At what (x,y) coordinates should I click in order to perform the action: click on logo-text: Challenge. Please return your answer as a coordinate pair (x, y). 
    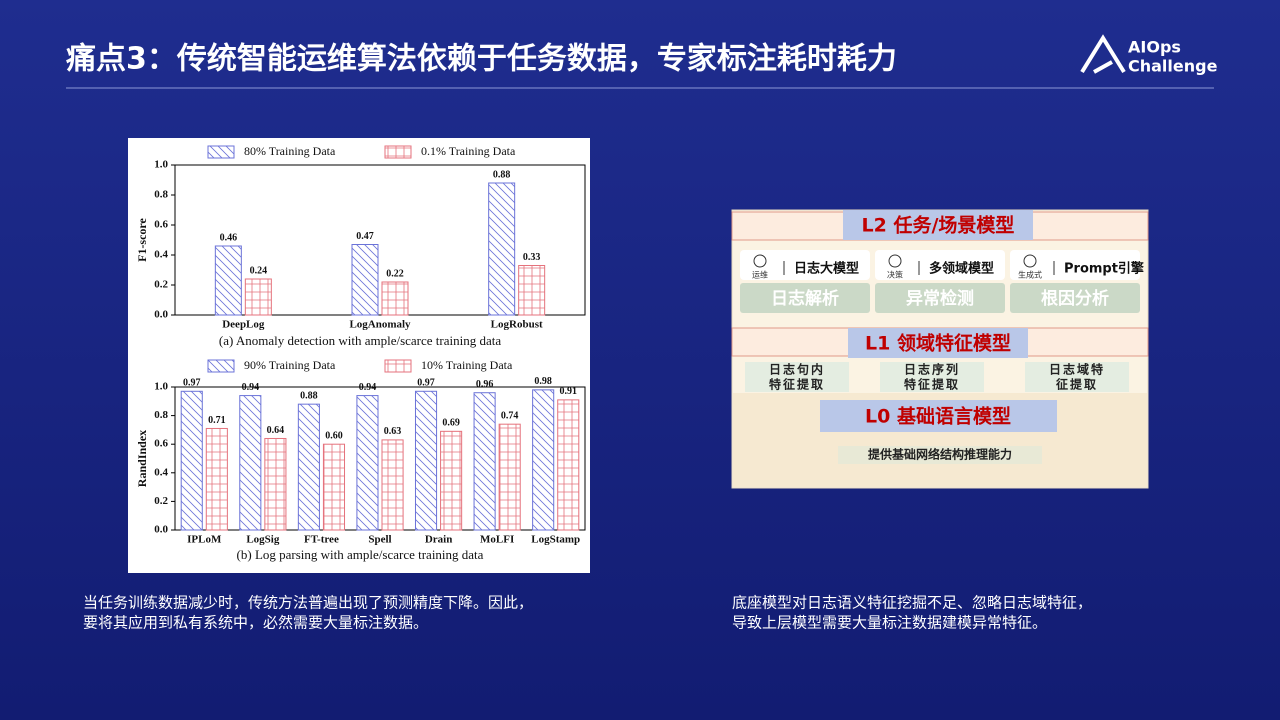
    Looking at the image, I should click on (1173, 66).